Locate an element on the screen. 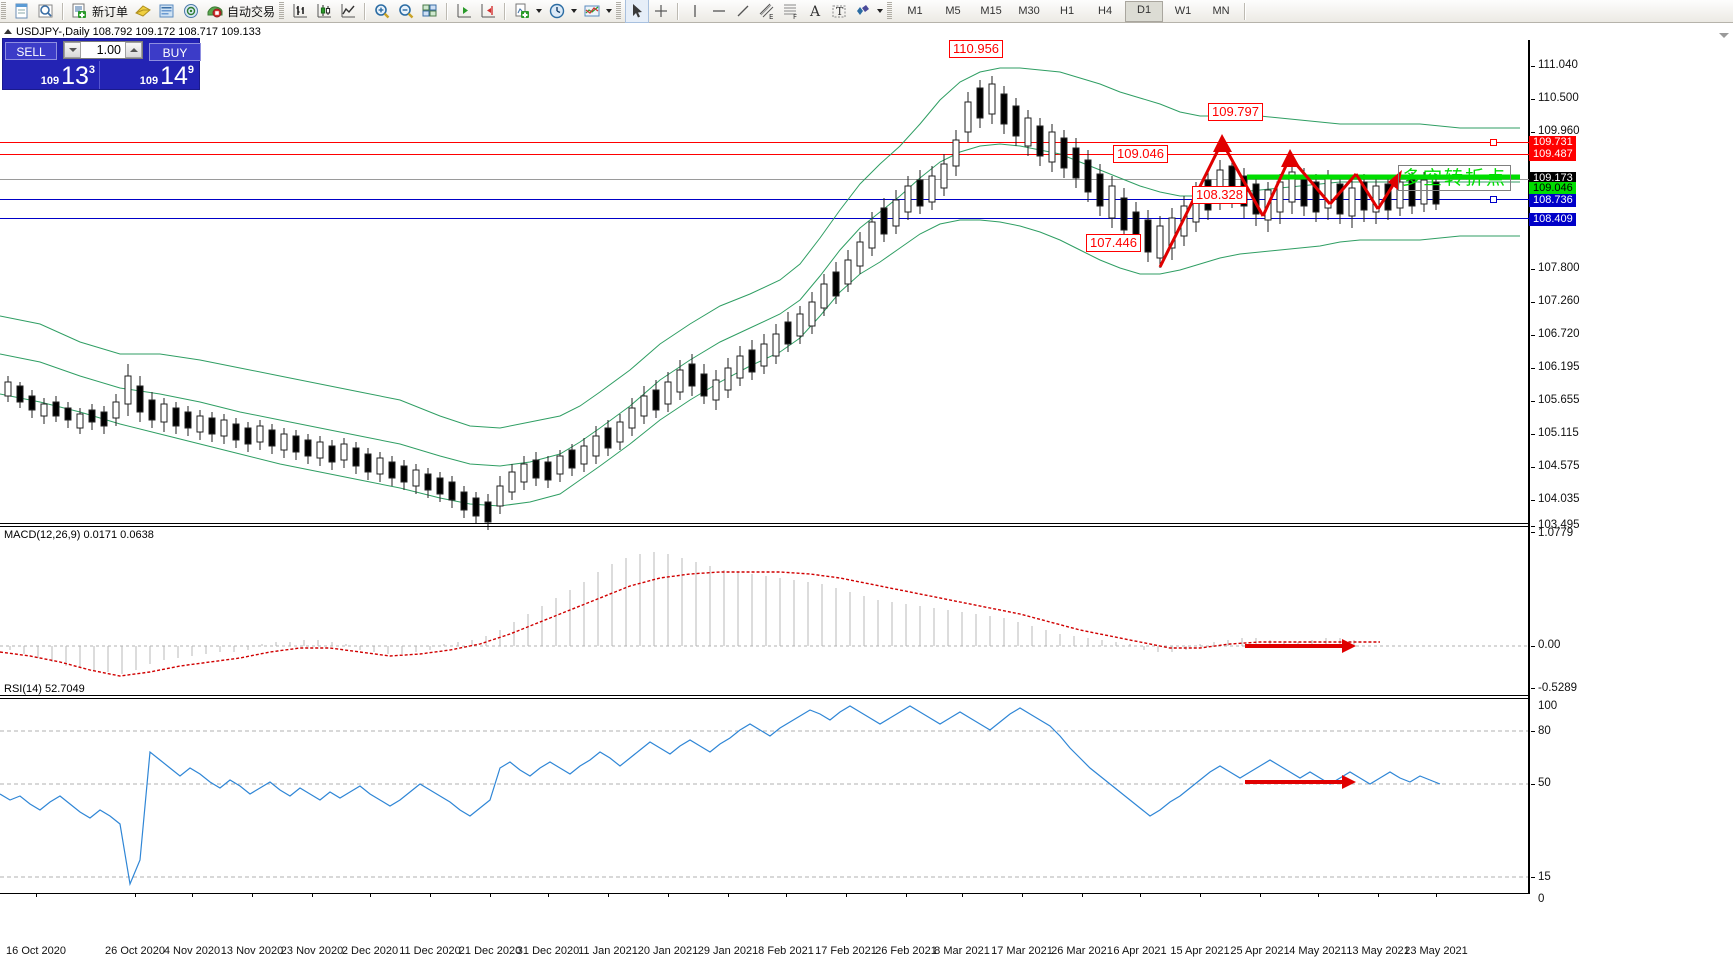 Image resolution: width=1733 pixels, height=957 pixels. sell-button: SELL is located at coordinates (31, 51).